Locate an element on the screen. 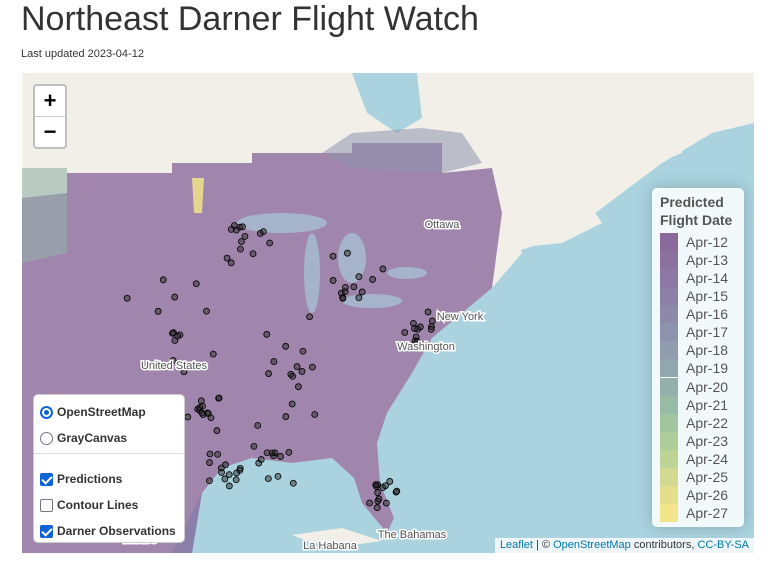 Image resolution: width=778 pixels, height=572 pixels. overlay-option: Darner Observations is located at coordinates (108, 531).